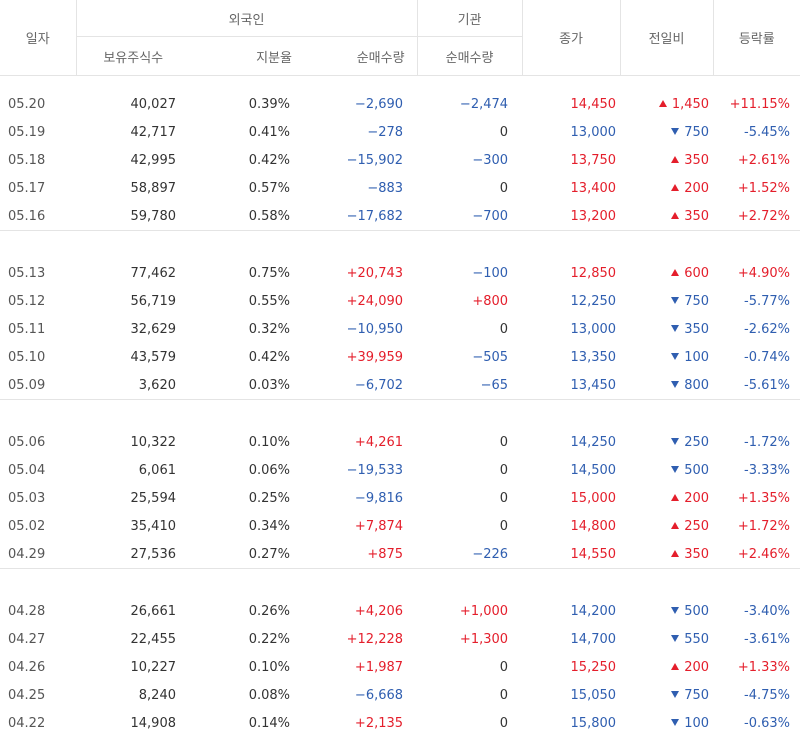 Image resolution: width=800 pixels, height=738 pixels. I want to click on ratio-cell: 0.41%, so click(269, 132).